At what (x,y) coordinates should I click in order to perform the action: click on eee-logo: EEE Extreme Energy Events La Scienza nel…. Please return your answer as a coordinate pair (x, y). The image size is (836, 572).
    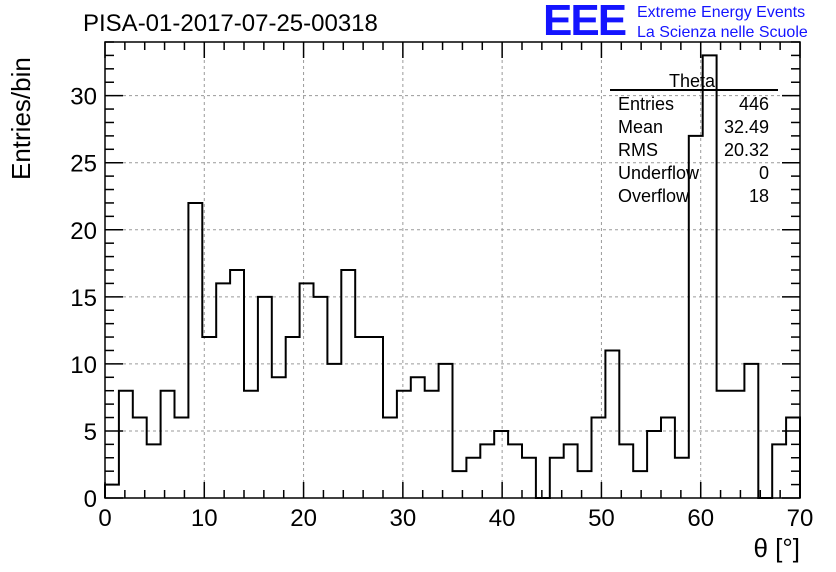
    Looking at the image, I should click on (689, 22).